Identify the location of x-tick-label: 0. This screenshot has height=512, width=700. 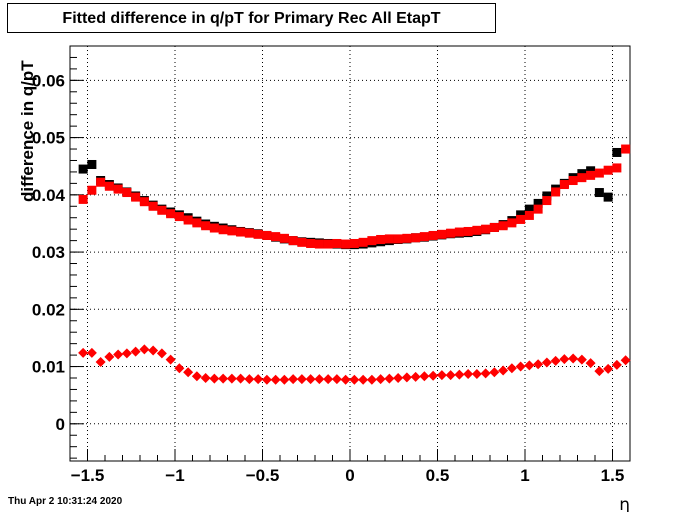
(349, 475).